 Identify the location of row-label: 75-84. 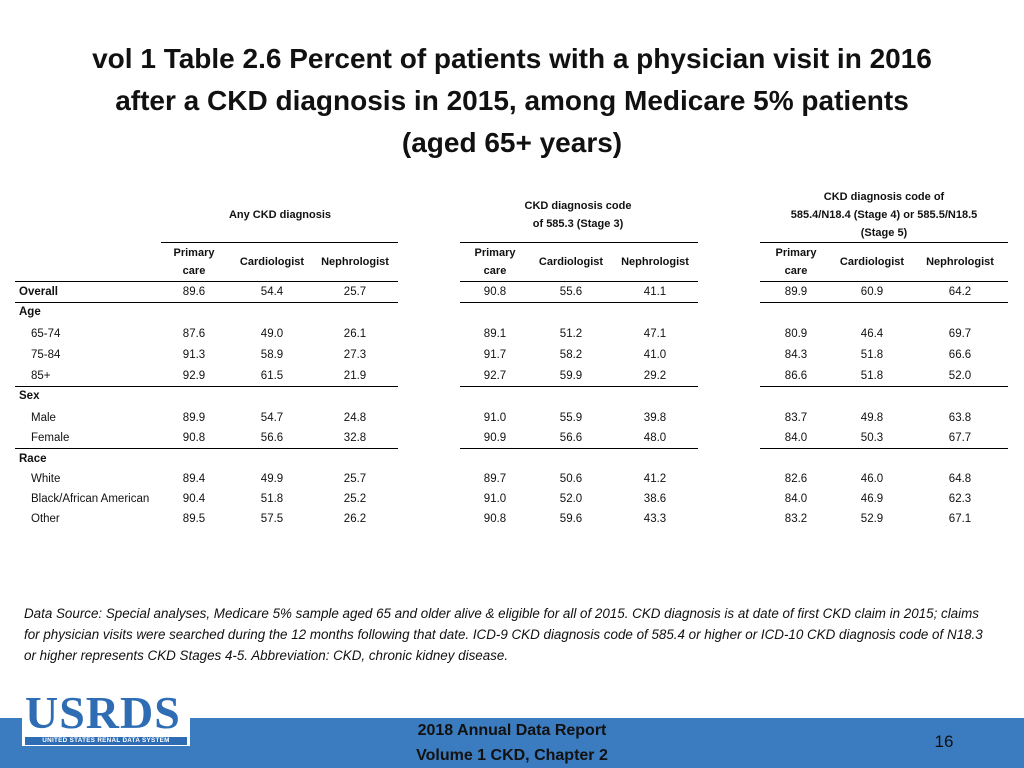
(46, 355).